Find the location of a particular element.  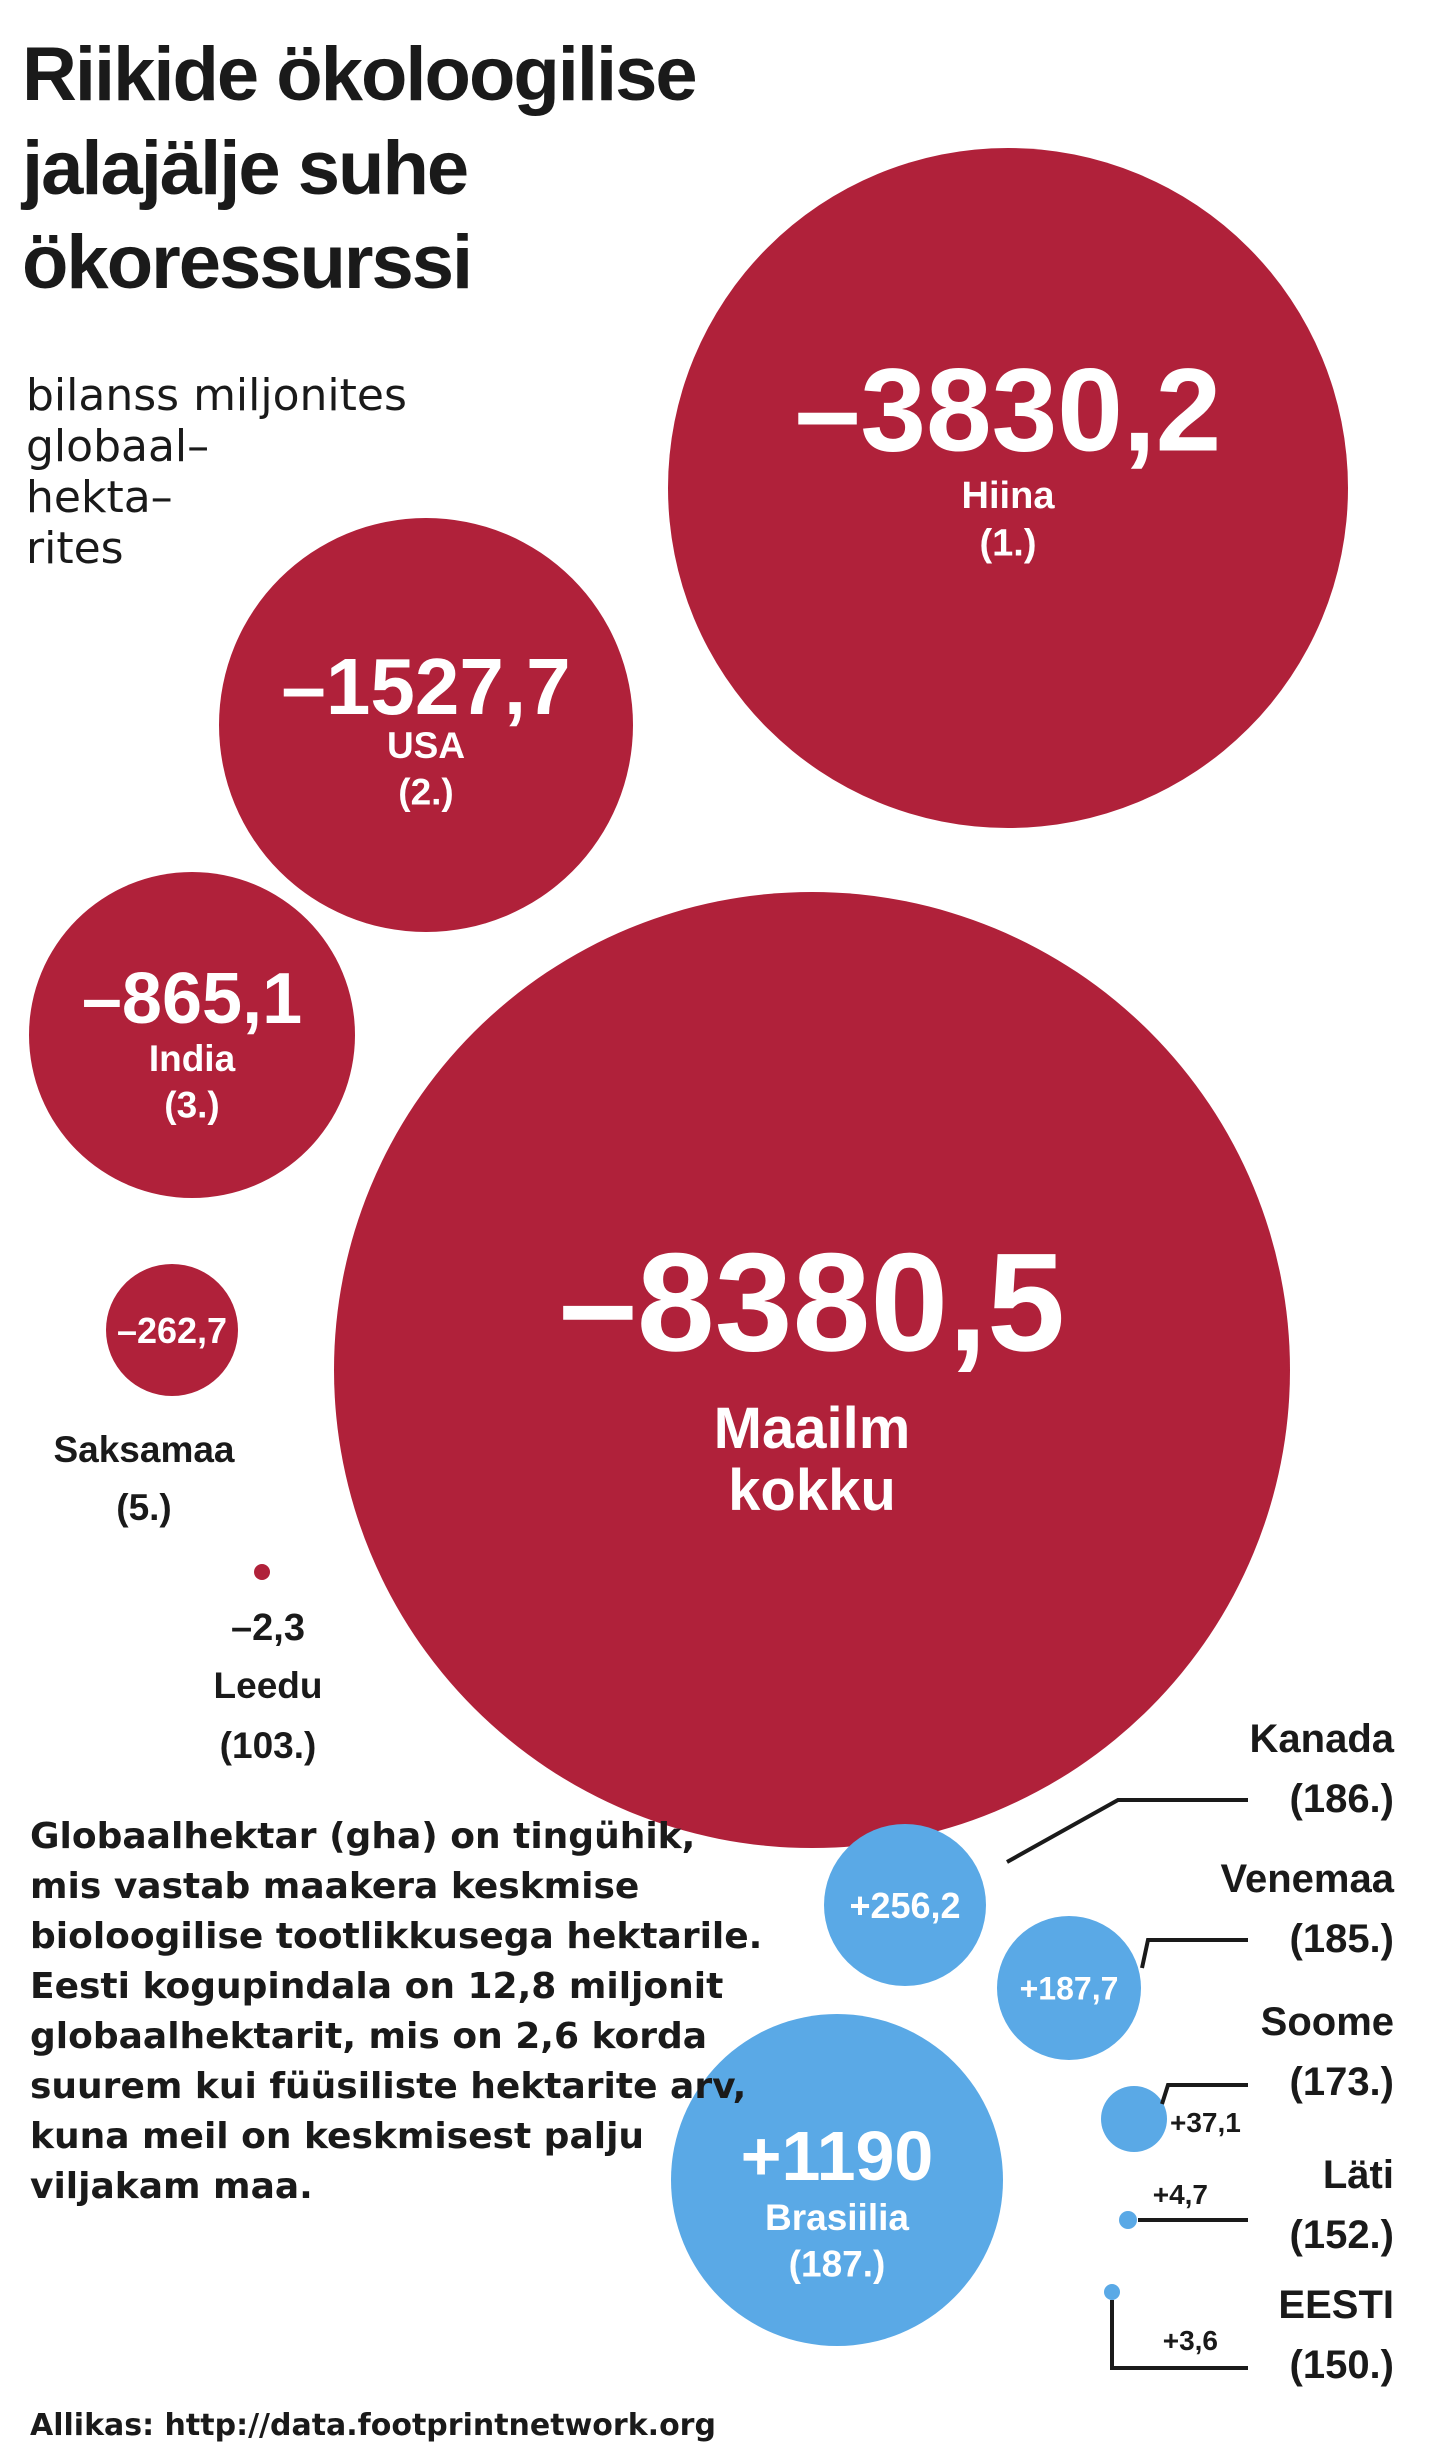

bubble-kanada is located at coordinates (905, 1905).